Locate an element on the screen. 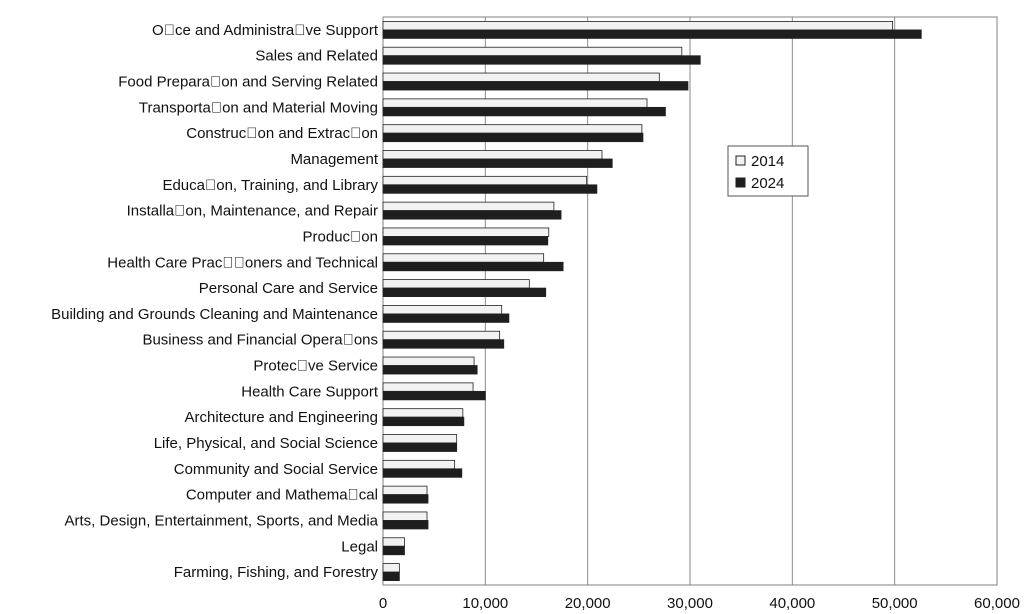  category-label: Management is located at coordinates (334, 159).